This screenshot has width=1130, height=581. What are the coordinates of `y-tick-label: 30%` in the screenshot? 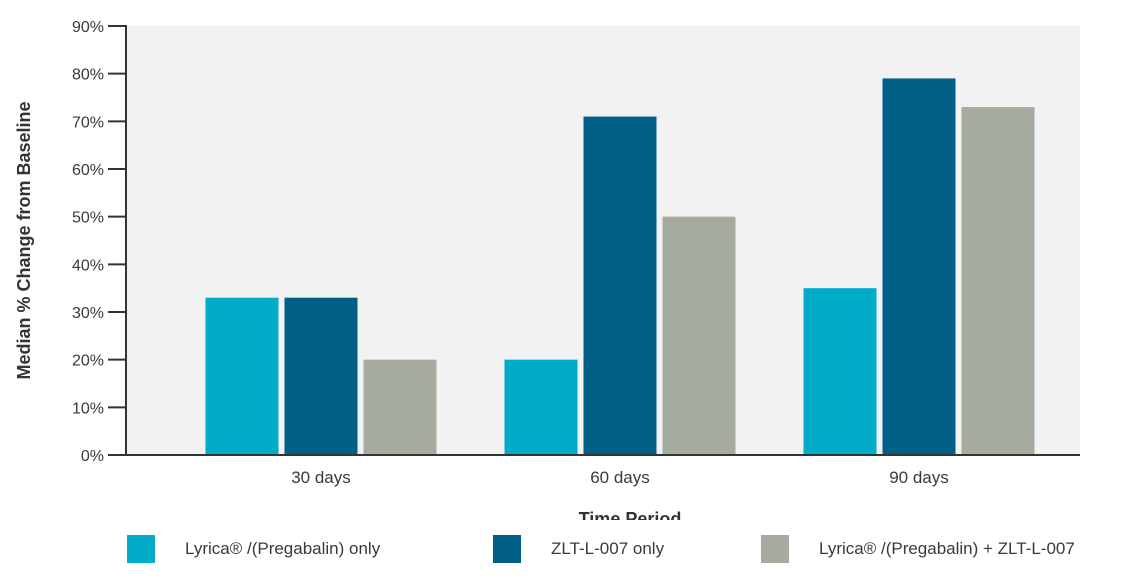 It's located at (88, 313).